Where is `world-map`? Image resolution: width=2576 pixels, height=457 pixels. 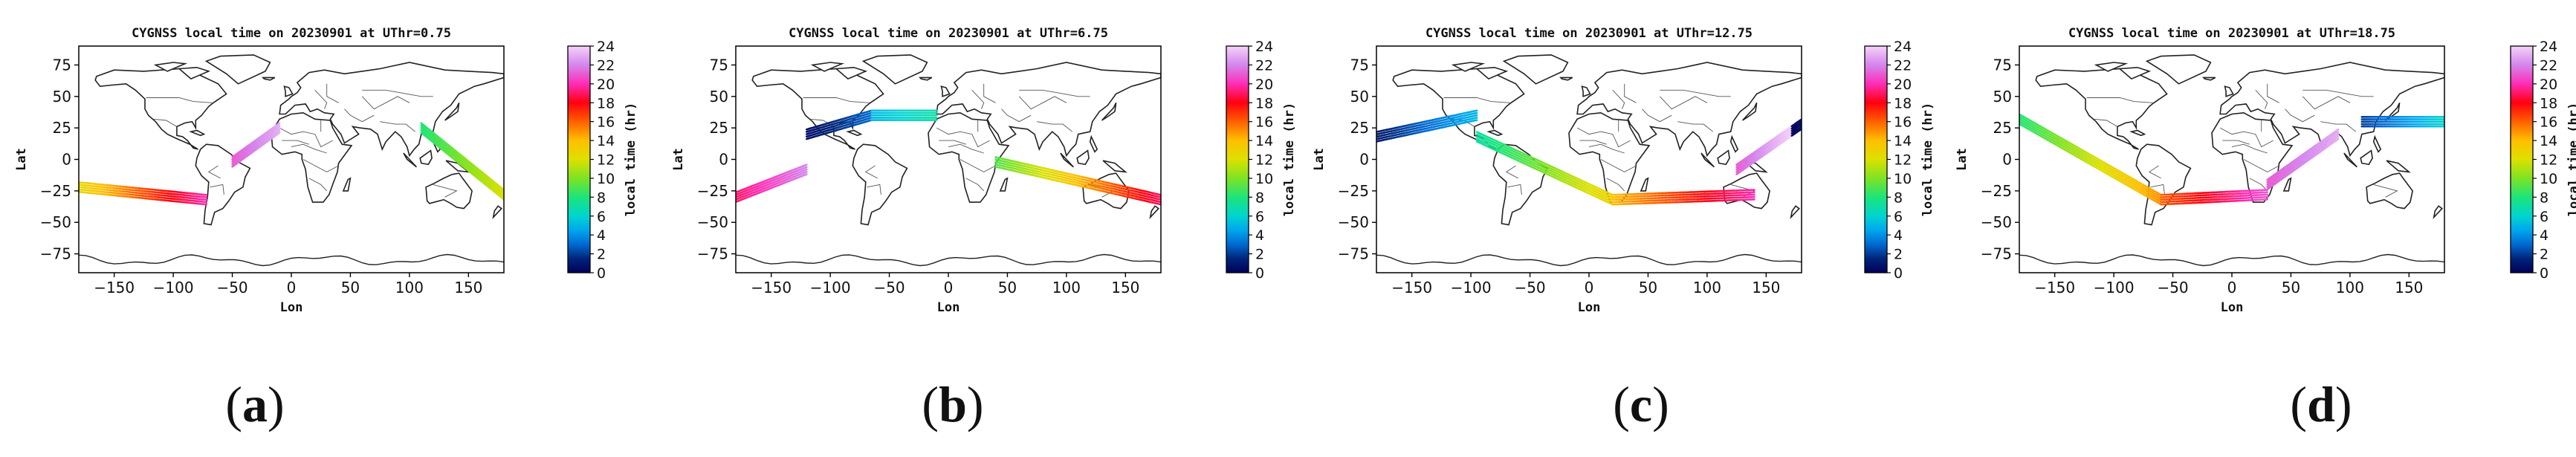 world-map is located at coordinates (1589, 160).